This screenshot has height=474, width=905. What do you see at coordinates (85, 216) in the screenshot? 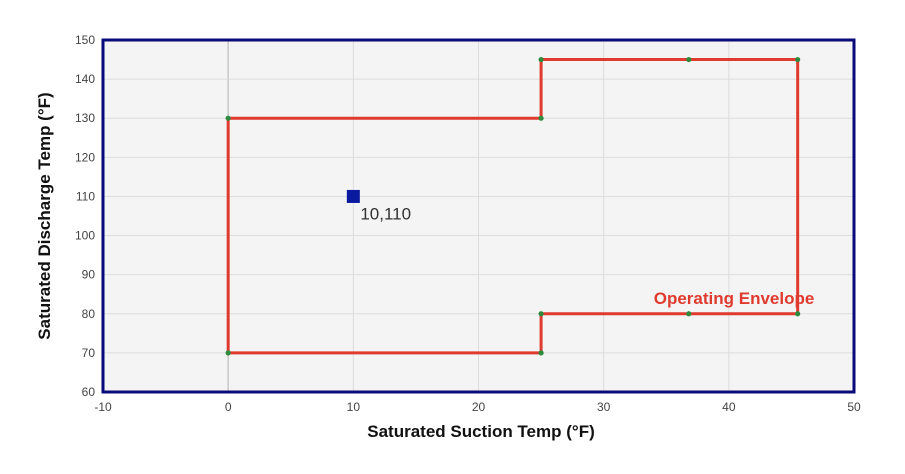
I see `y-axis-ticks: 60 70 80 90 100 110 120 130 140 150` at bounding box center [85, 216].